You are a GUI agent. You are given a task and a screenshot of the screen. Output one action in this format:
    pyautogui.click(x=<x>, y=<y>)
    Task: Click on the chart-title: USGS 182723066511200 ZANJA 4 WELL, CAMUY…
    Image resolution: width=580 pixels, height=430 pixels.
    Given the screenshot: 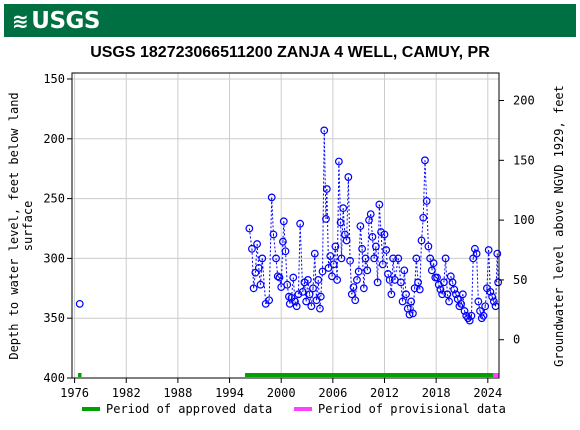 What is the action you would take?
    pyautogui.click(x=290, y=52)
    